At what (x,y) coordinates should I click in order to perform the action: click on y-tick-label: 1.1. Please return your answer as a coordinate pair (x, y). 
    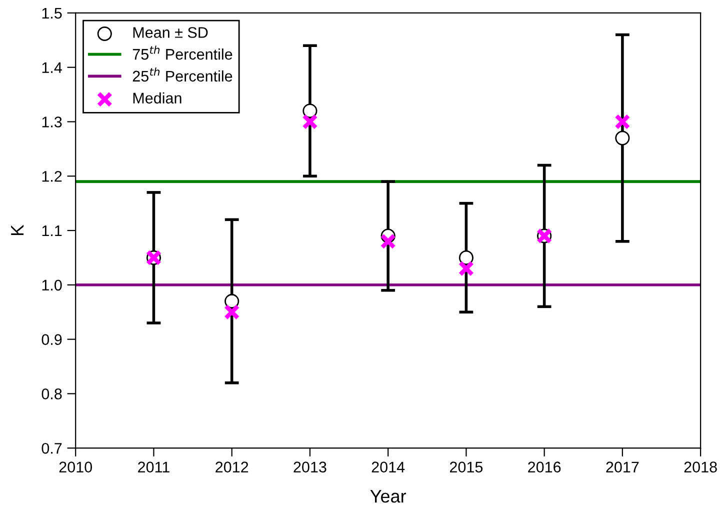
    Looking at the image, I should click on (52, 231).